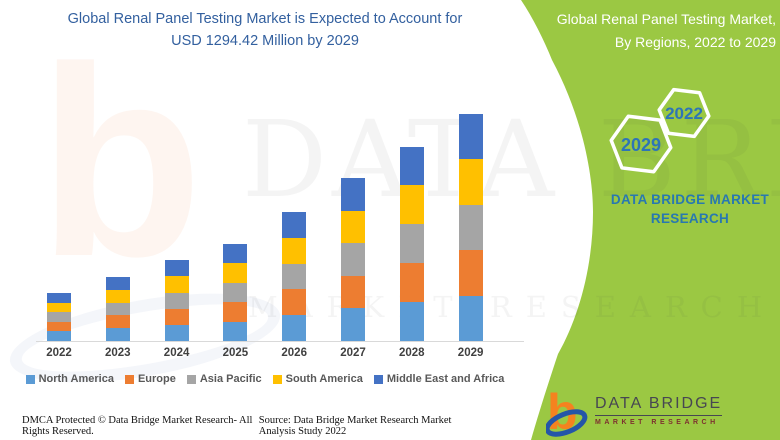  What do you see at coordinates (117, 322) in the screenshot?
I see `bar-segment-2023-europe` at bounding box center [117, 322].